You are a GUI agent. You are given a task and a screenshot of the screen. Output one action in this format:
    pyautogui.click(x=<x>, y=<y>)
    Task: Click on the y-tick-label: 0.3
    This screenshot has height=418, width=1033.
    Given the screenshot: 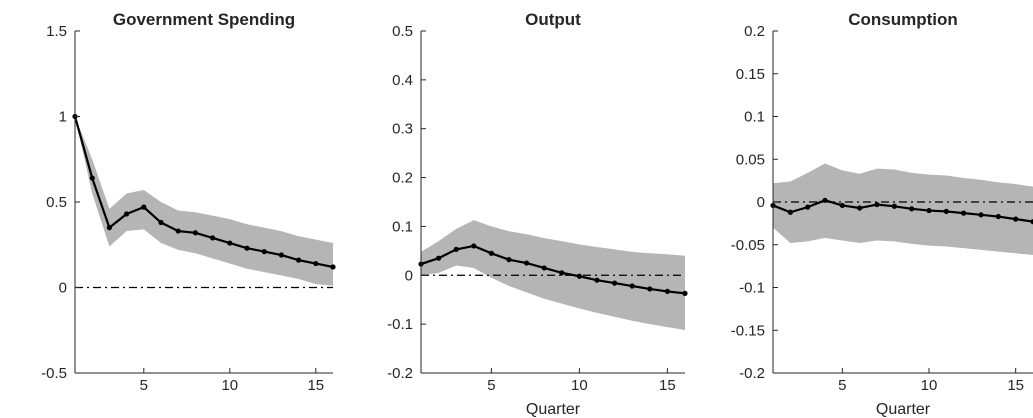 What is the action you would take?
    pyautogui.click(x=402, y=129)
    